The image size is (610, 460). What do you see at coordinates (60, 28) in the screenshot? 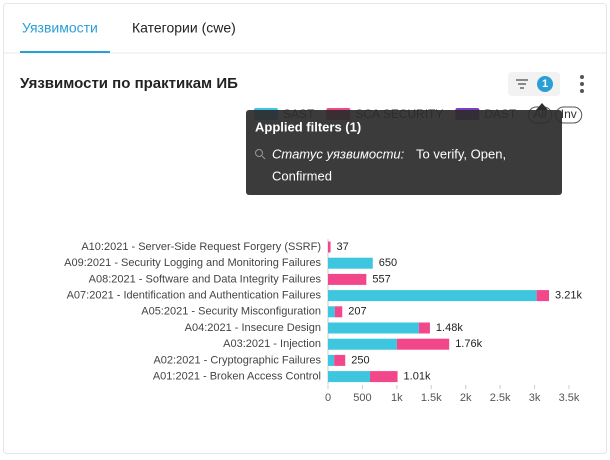
I see `tab-active: Уязвимости` at bounding box center [60, 28].